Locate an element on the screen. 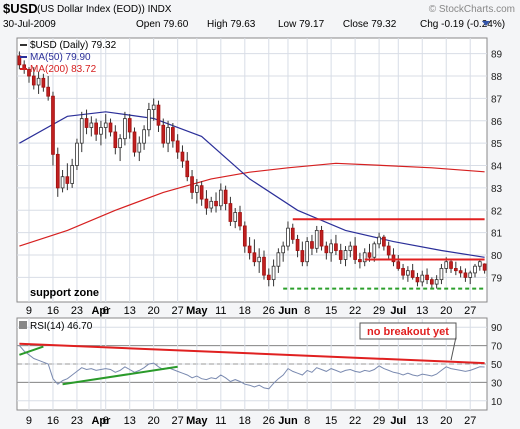 The image size is (520, 429). rsi-x-tick-label: 29 is located at coordinates (379, 421).